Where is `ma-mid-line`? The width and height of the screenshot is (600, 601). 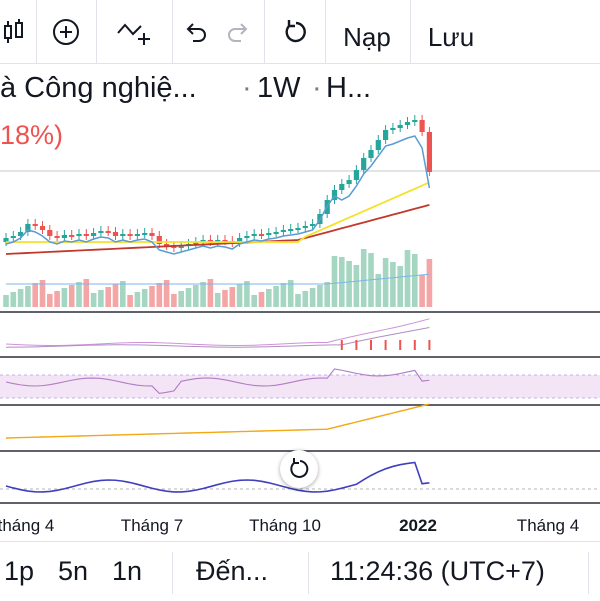 ma-mid-line is located at coordinates (218, 212).